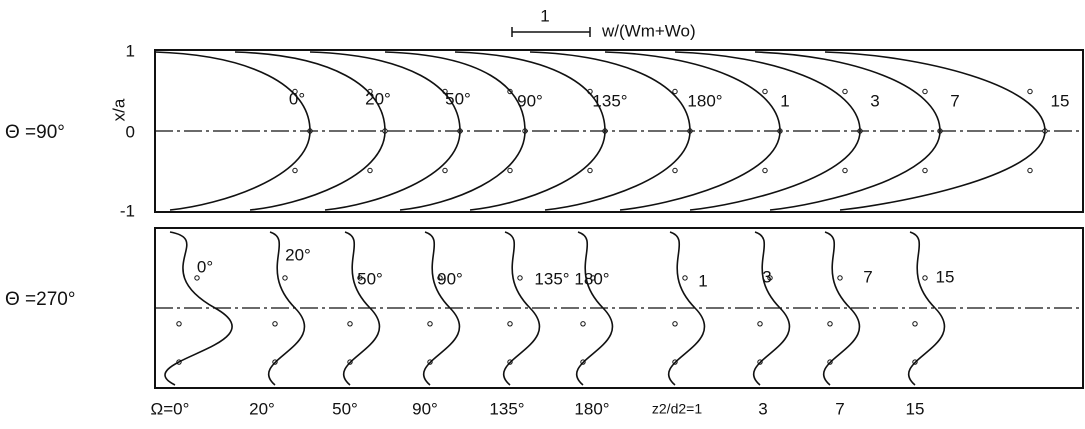 The image size is (1085, 429). What do you see at coordinates (915, 408) in the screenshot?
I see `x-label: 15` at bounding box center [915, 408].